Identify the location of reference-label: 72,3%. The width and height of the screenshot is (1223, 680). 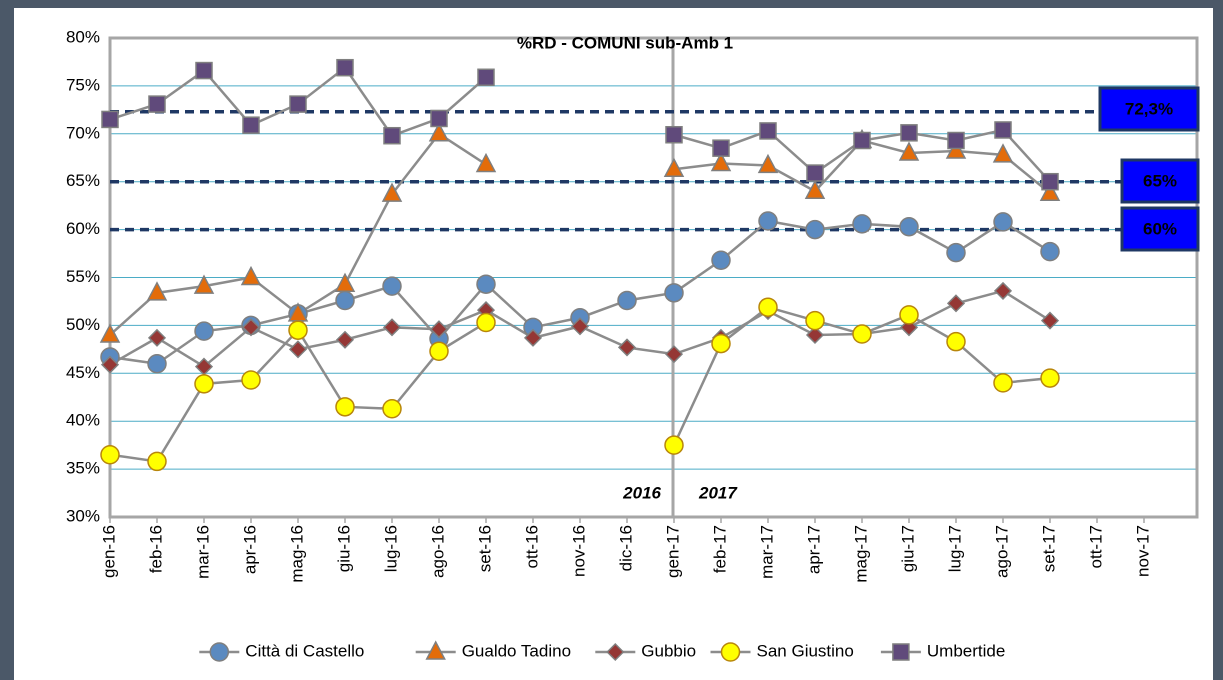
(1149, 108).